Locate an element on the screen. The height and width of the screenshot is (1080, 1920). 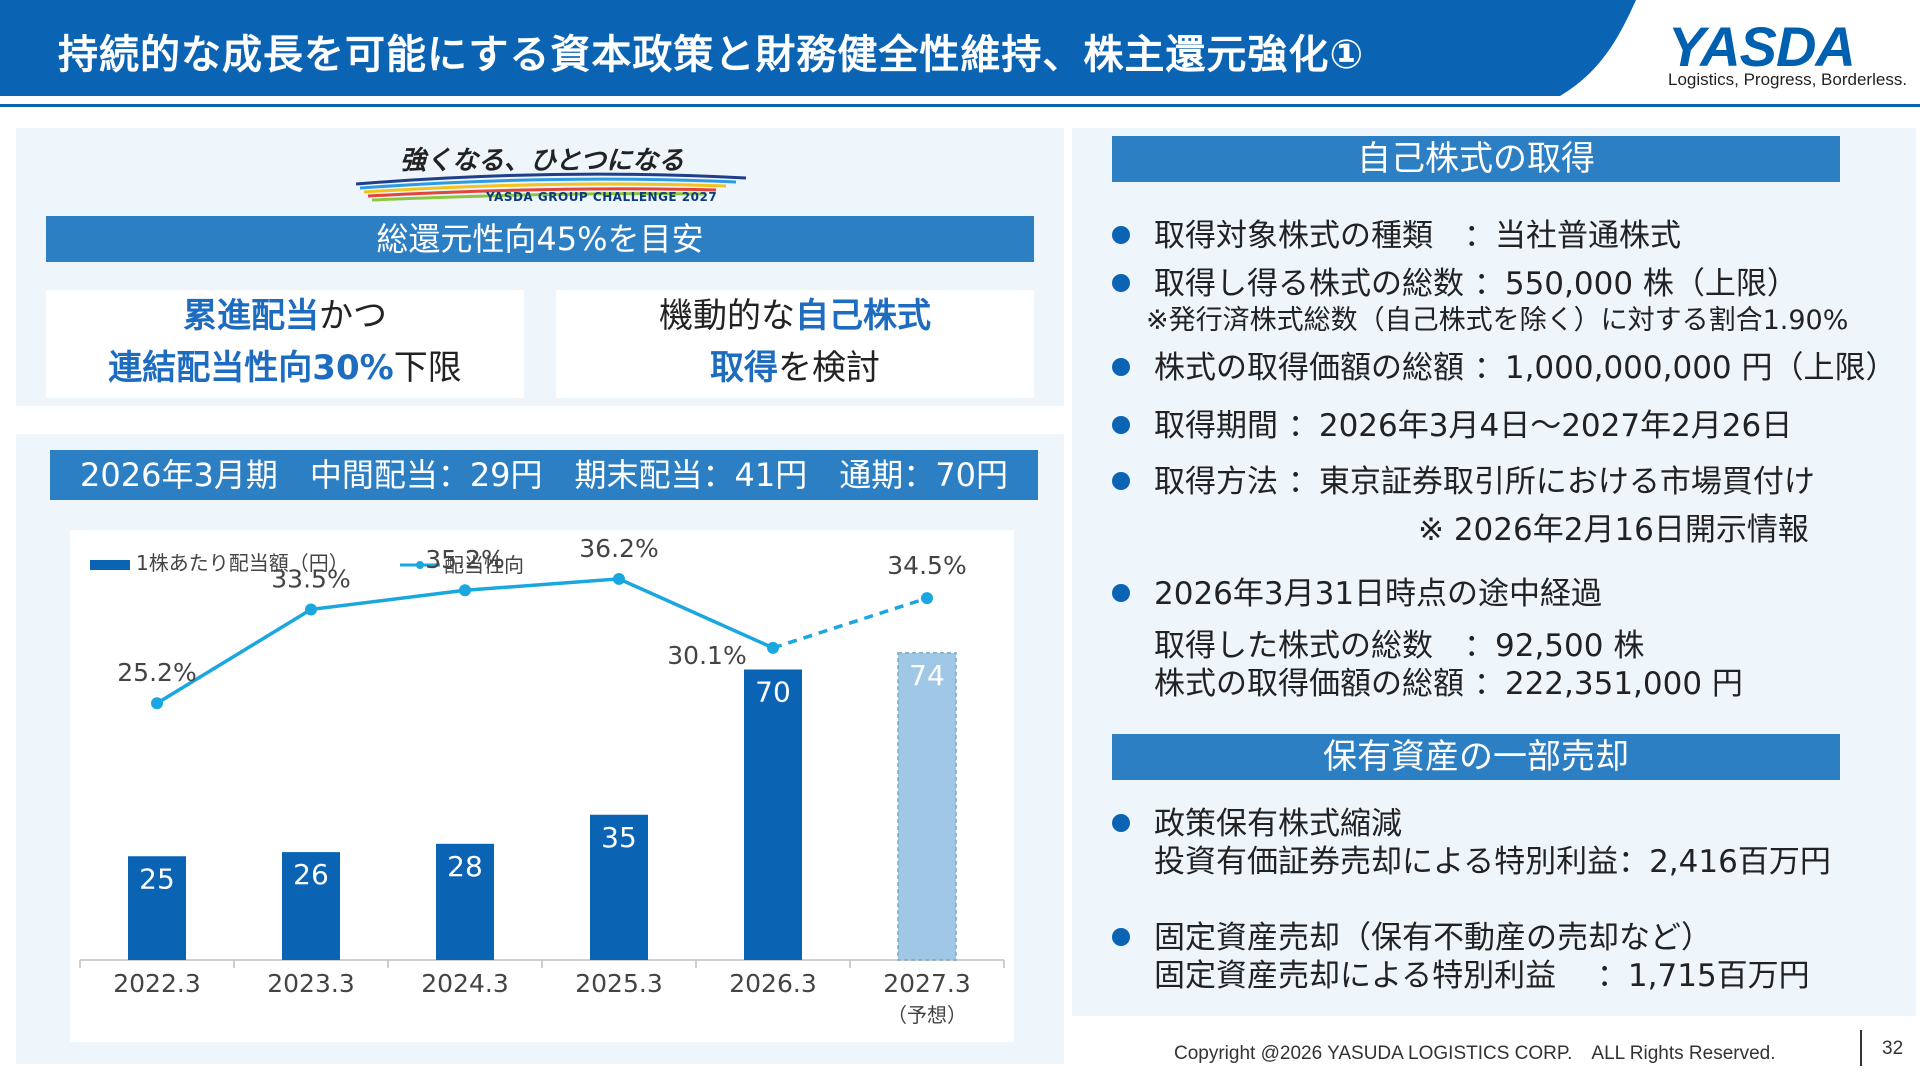
buyback-item-method: 取得方法 ：東京証券取引所における市場買付け is located at coordinates (1463, 478).